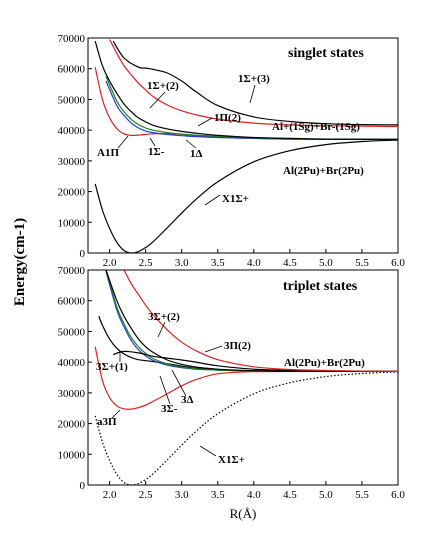  Describe the element at coordinates (218, 263) in the screenshot. I see `singlet-xtick-label-3: 3.5` at that location.